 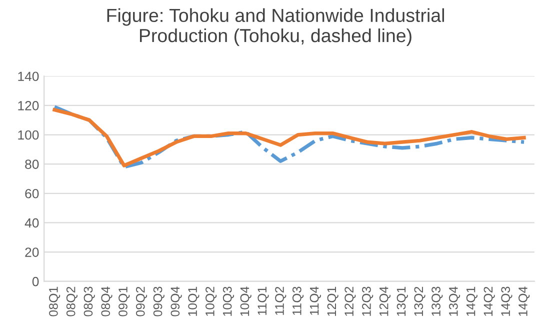 What do you see at coordinates (28, 135) in the screenshot?
I see `y-tick-label: 100` at bounding box center [28, 135].